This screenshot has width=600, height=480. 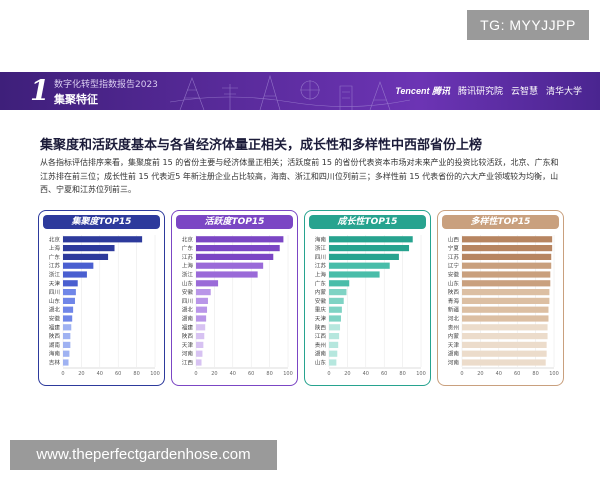 I want to click on page-headline: 集聚度和活跃度基本与各省经济体量正相关，成长性和多样性中西部省份上榜, so click(x=261, y=145).